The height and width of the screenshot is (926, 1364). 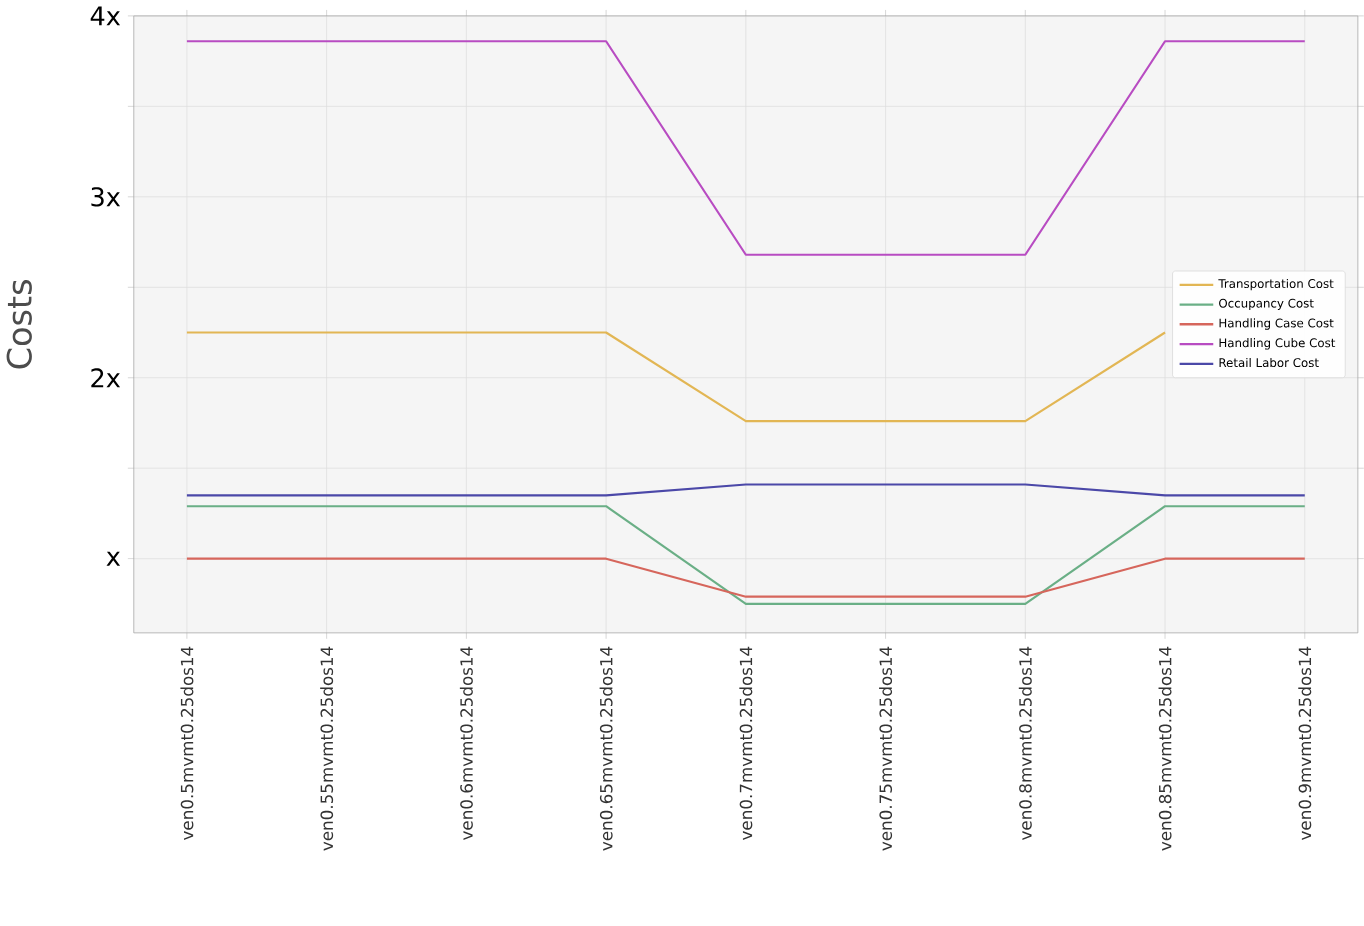 I want to click on y-tick-label: 4x, so click(x=105, y=16).